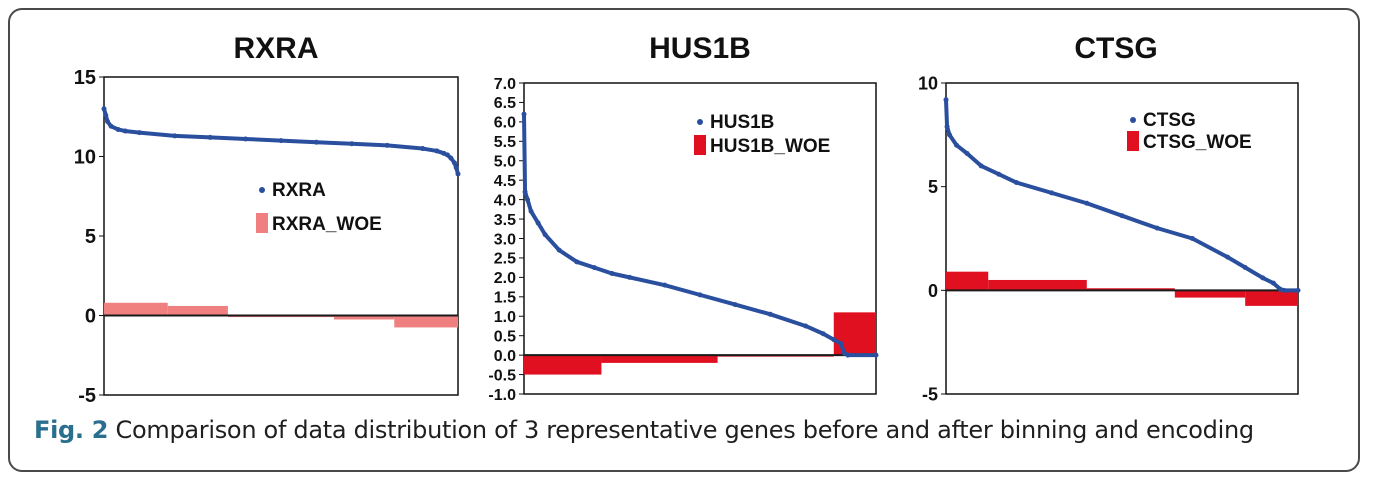 The height and width of the screenshot is (489, 1374). I want to click on series-line-ctsg, so click(1122, 195).